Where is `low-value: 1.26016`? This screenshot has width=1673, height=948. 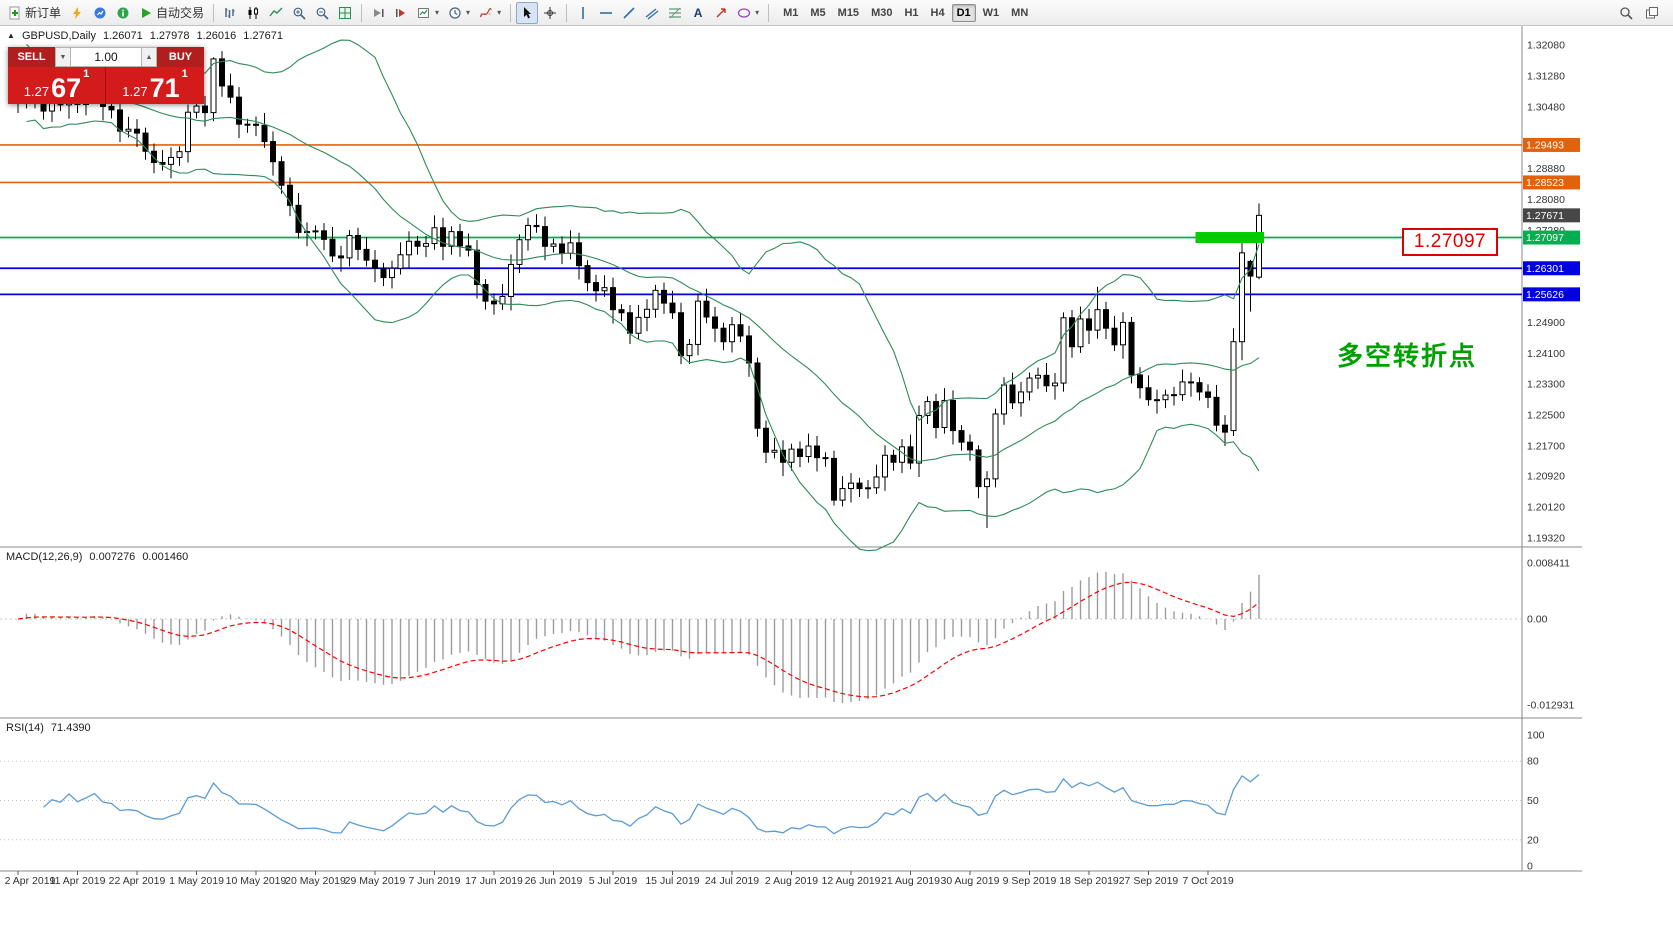 low-value: 1.26016 is located at coordinates (216, 36).